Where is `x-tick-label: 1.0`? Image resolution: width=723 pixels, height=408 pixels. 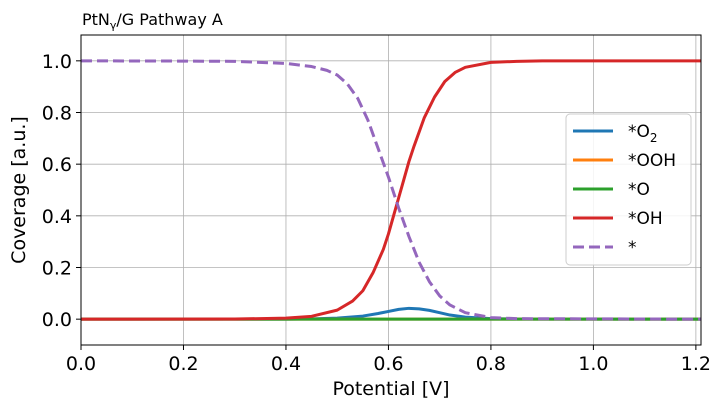 x-tick-label: 1.0 is located at coordinates (593, 364).